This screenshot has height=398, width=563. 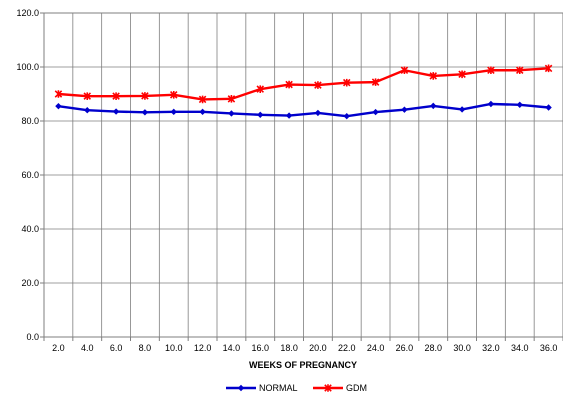 What do you see at coordinates (203, 348) in the screenshot?
I see `x-tick-label: 12.0` at bounding box center [203, 348].